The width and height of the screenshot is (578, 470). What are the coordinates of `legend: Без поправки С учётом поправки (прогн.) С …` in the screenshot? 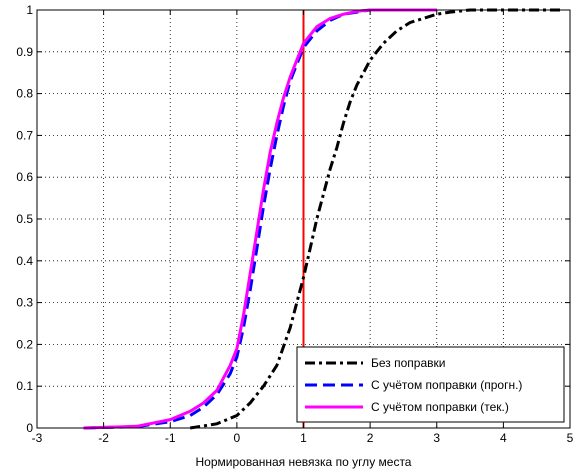 It's located at (430, 384).